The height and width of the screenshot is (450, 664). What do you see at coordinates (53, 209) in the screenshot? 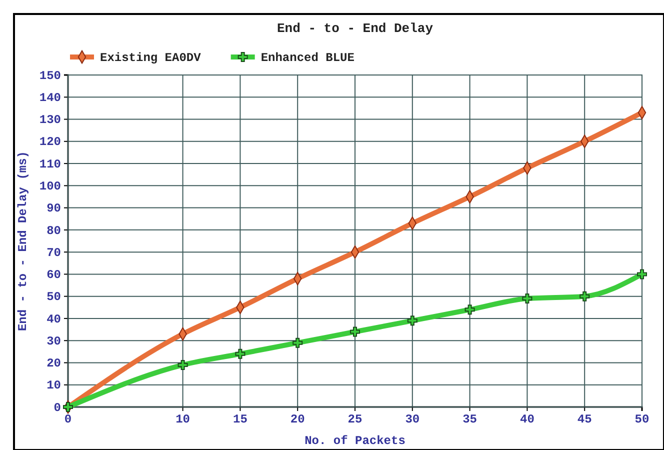
I see `y-tick-label: 90` at bounding box center [53, 209].